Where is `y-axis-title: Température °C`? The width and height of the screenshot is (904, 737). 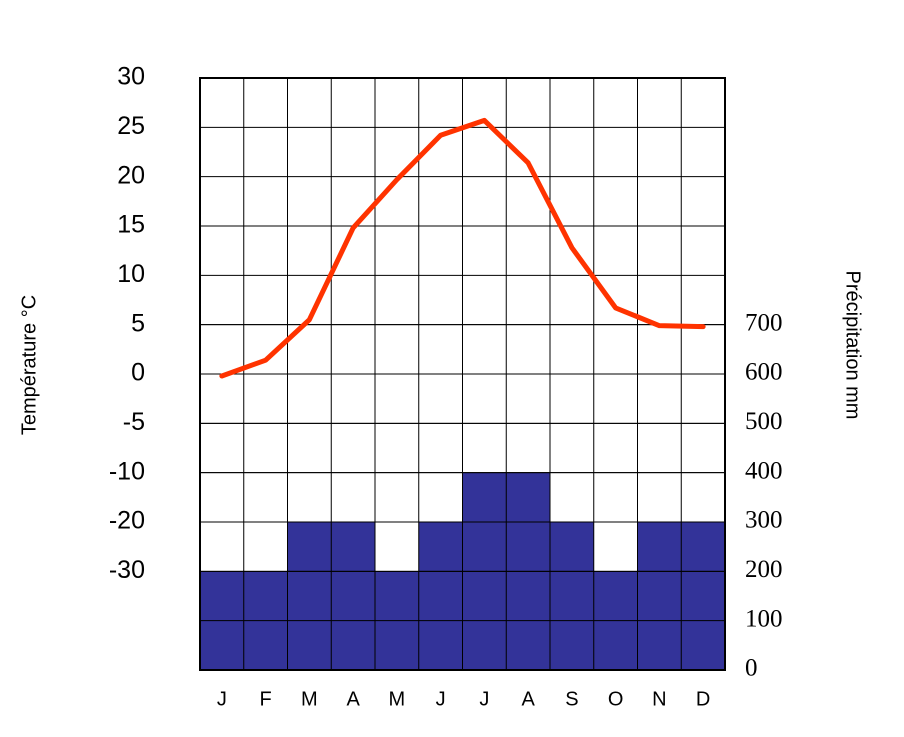
y-axis-title: Température °C is located at coordinates (29, 365).